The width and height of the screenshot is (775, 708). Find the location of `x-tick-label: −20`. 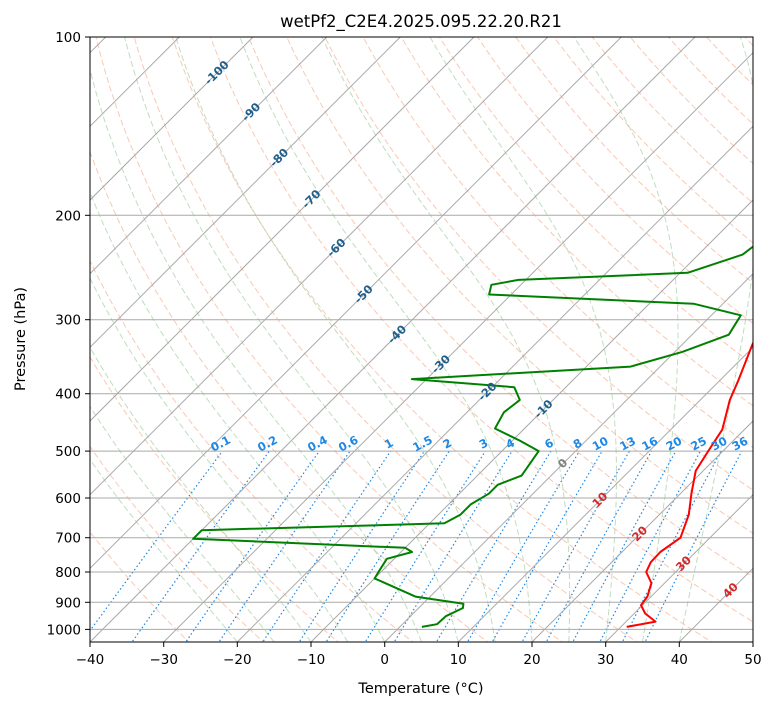

x-tick-label: −20 is located at coordinates (237, 660).